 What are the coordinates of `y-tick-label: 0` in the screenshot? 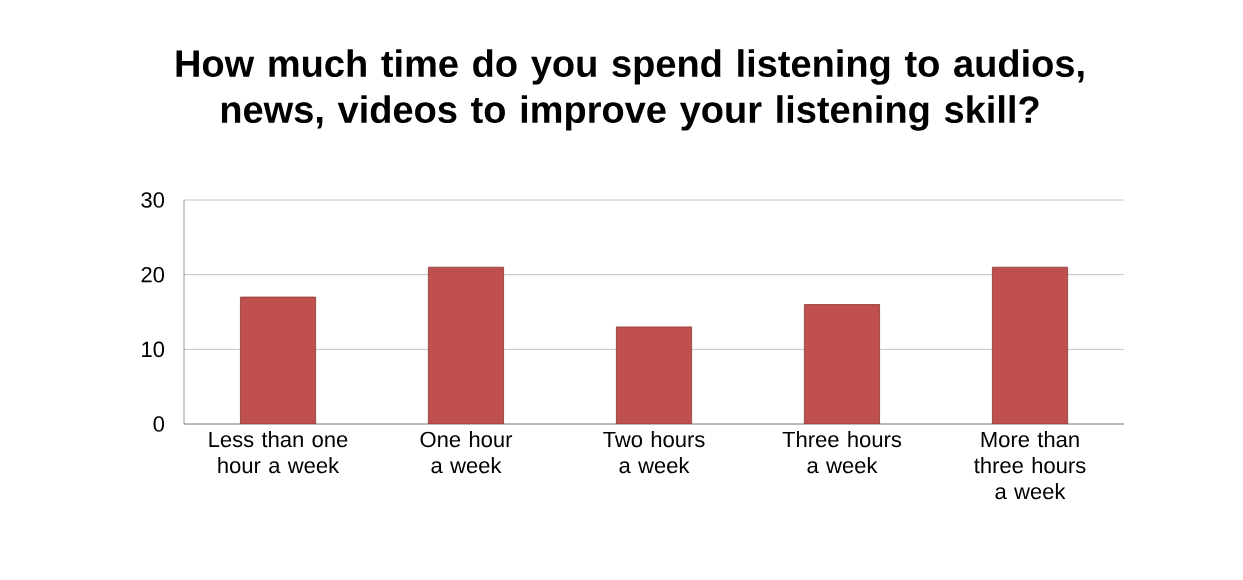 It's located at (159, 424).